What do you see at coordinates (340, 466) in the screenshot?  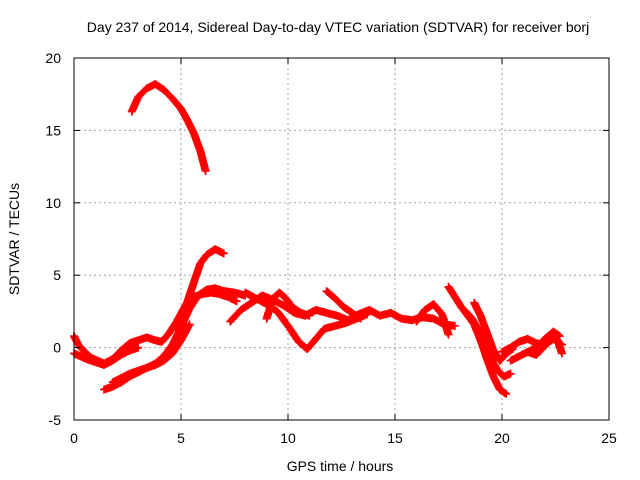 I see `x-axis-label: GPS time / hours` at bounding box center [340, 466].